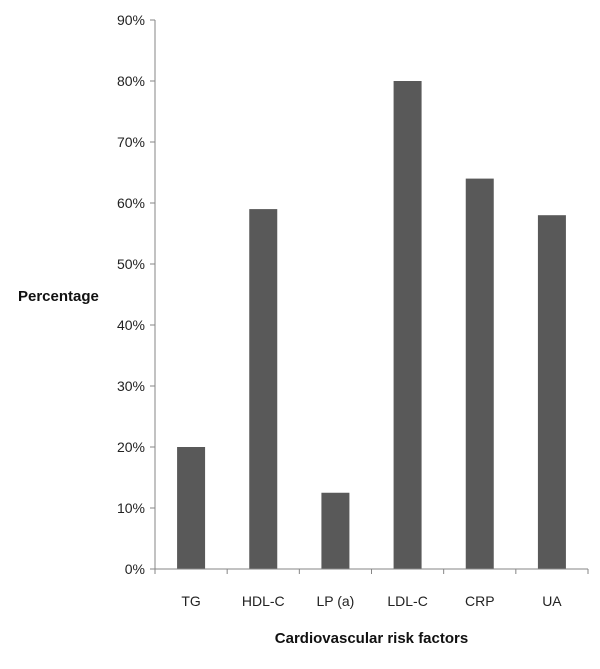 Image resolution: width=600 pixels, height=669 pixels. What do you see at coordinates (335, 601) in the screenshot?
I see `x-tick-label: LP (a)` at bounding box center [335, 601].